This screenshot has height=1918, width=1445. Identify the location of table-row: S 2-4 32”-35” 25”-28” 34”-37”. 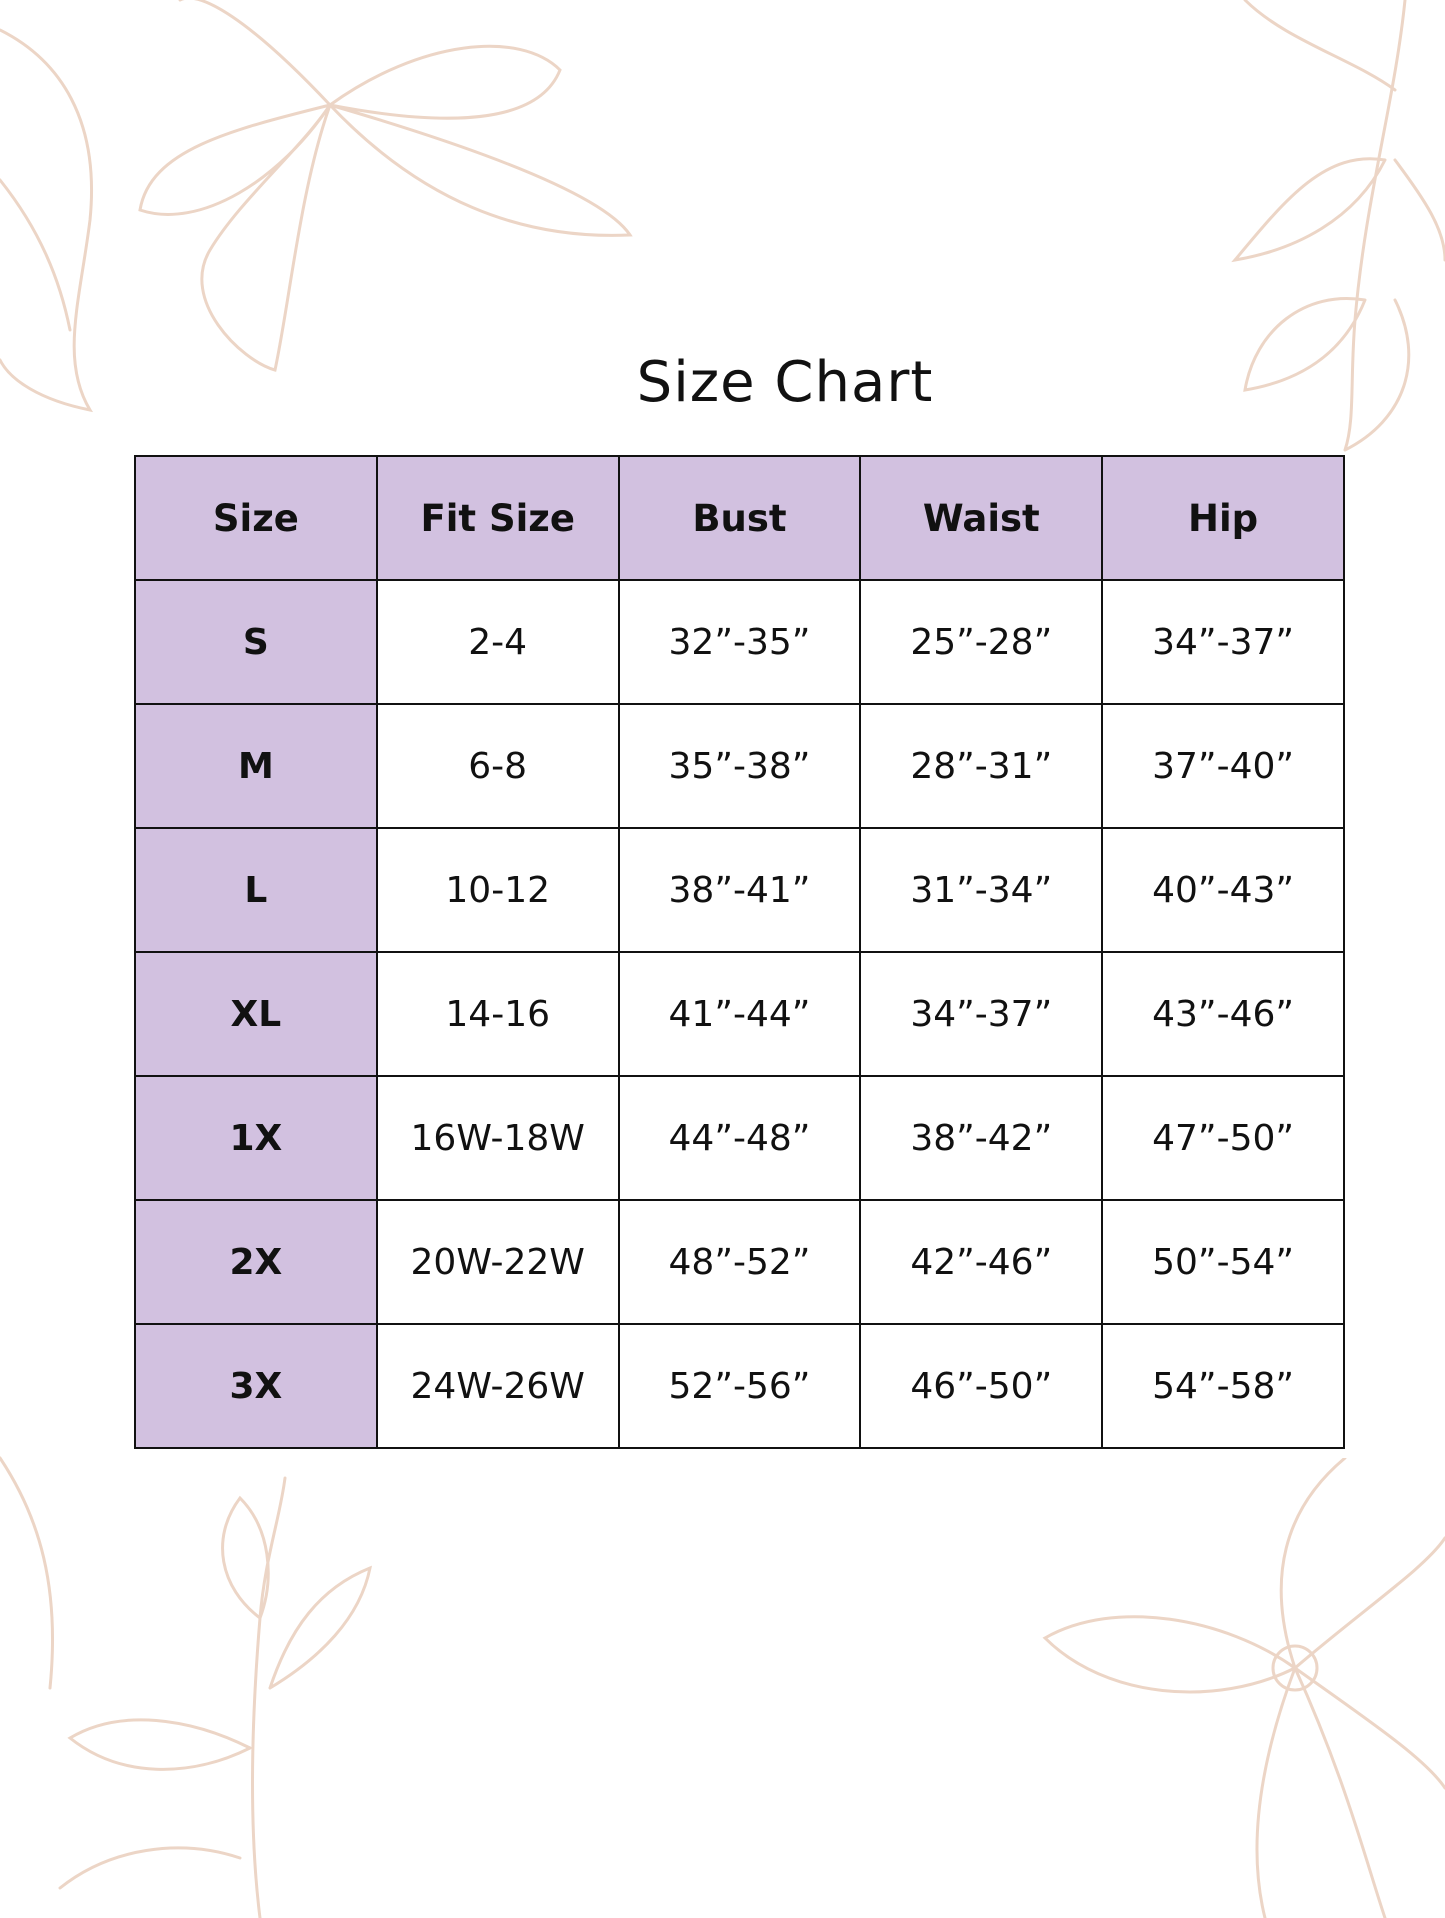
(739, 642).